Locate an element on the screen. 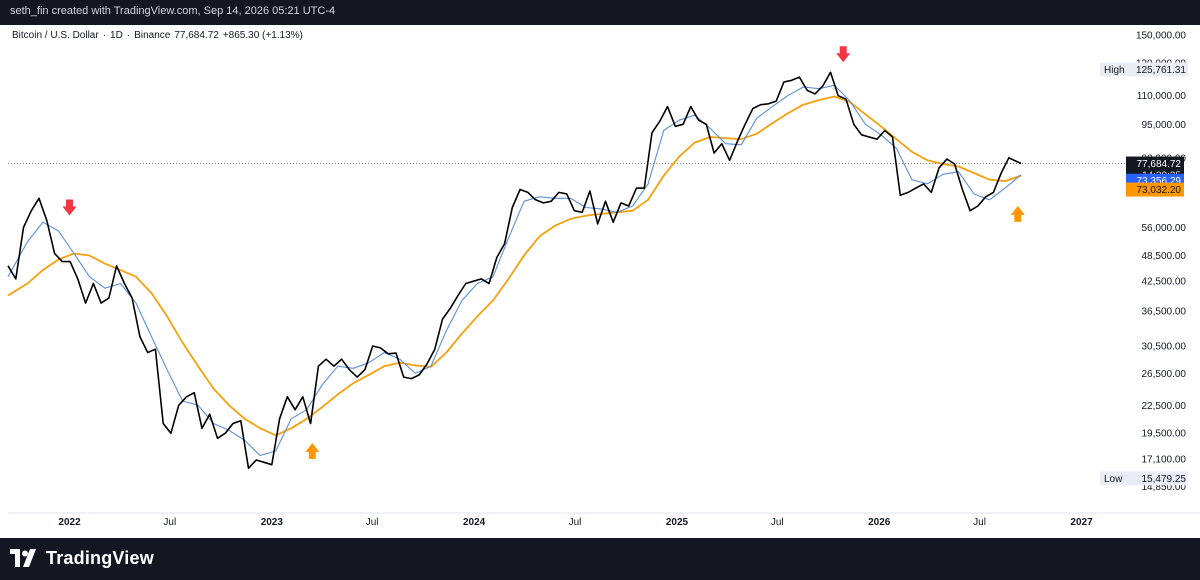 The width and height of the screenshot is (1200, 580). low-label-tag: Low is located at coordinates (1113, 479).